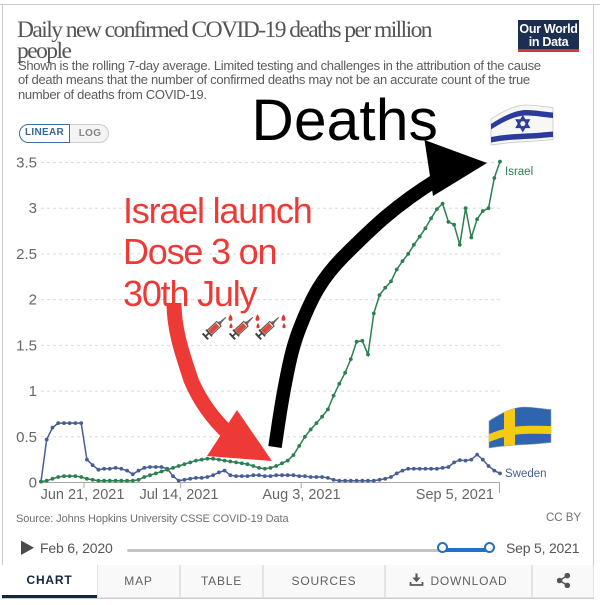 The image size is (600, 605). I want to click on svg-text: Jun 21, 2021, so click(83, 495).